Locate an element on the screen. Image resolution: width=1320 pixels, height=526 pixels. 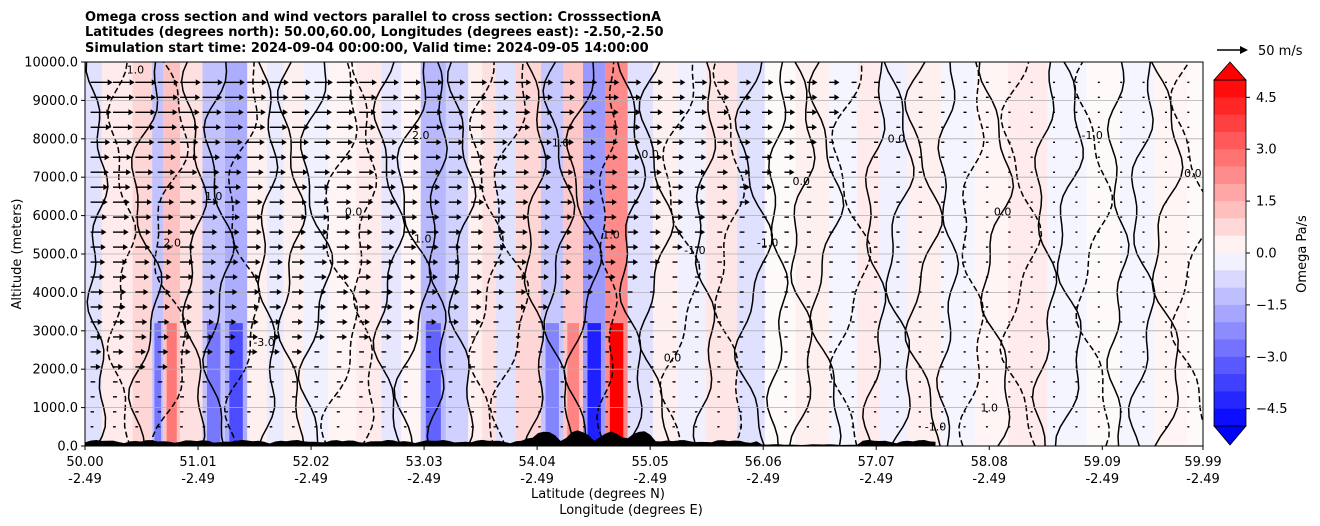
colorbar-band is located at coordinates (1230, 417).